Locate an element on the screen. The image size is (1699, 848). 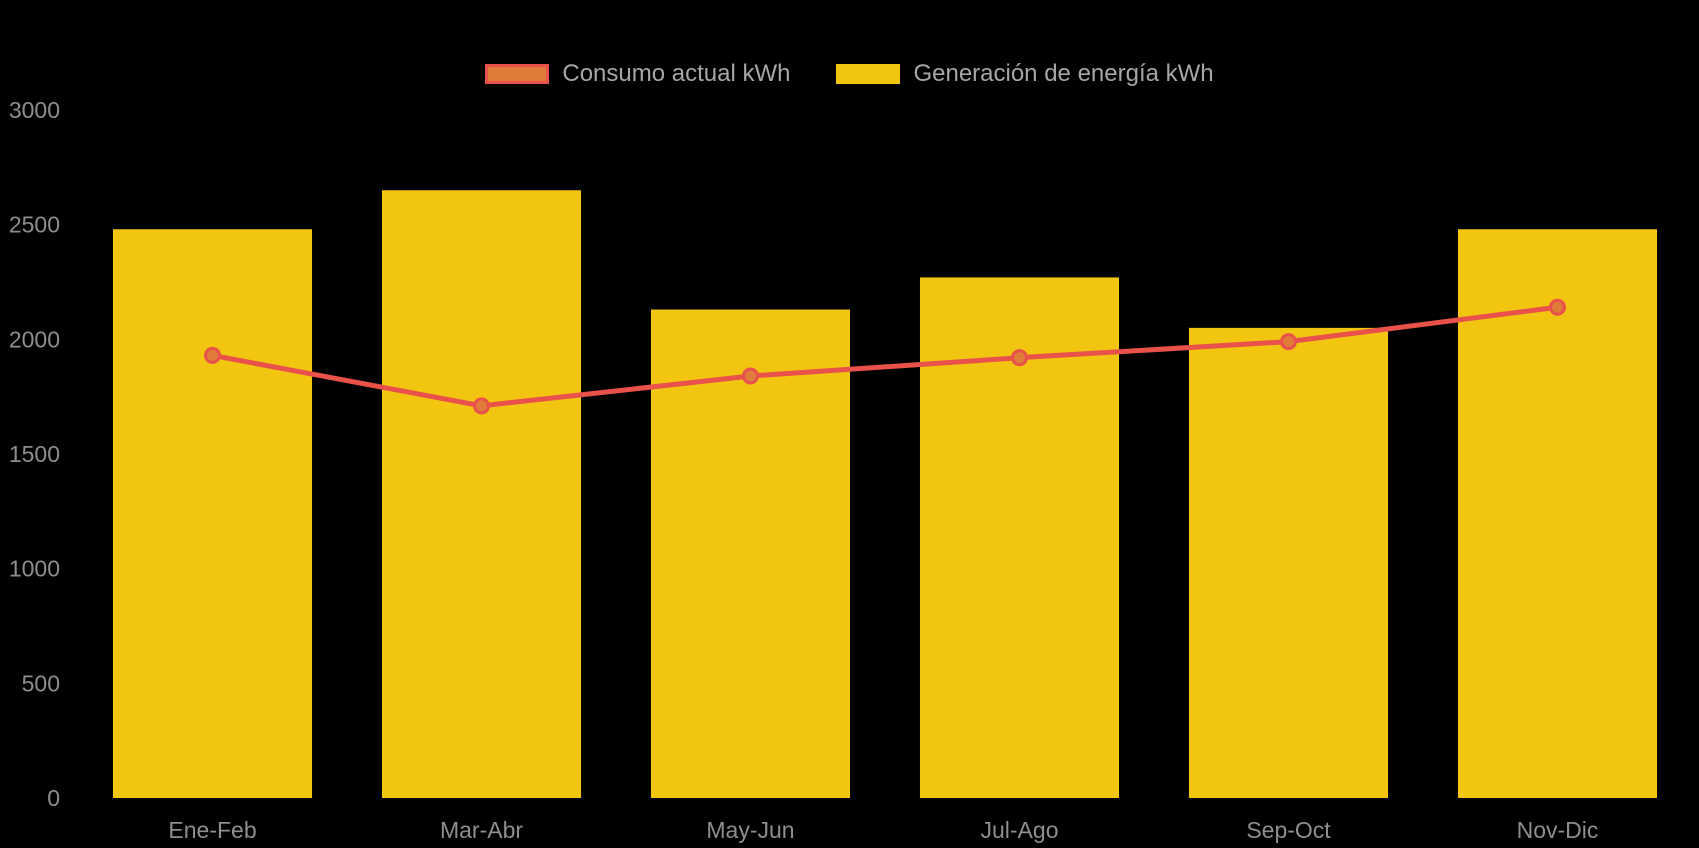
consumo-line is located at coordinates (885, 356).